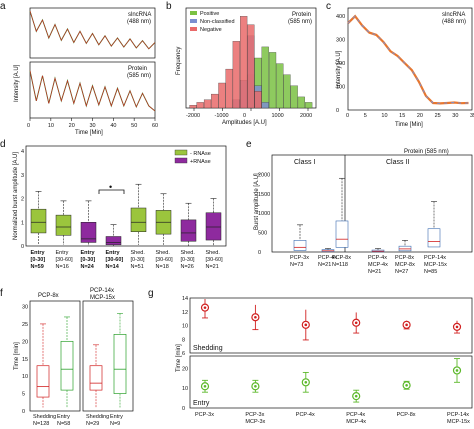 The image size is (474, 429). What do you see at coordinates (22, 200) in the screenshot?
I see `d-ytick-label: 2` at bounding box center [22, 200].